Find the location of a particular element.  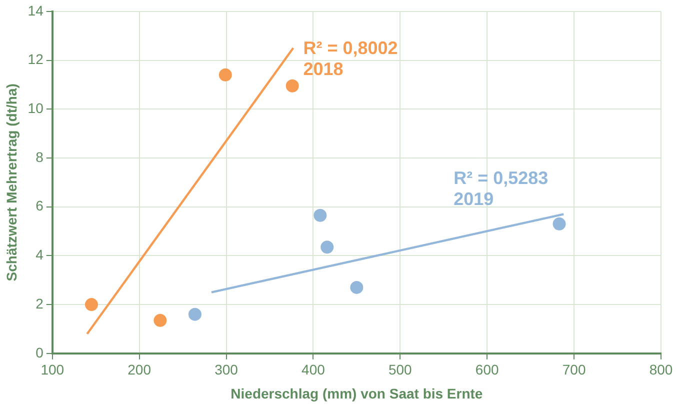

x-tick-label: 700 is located at coordinates (574, 370).